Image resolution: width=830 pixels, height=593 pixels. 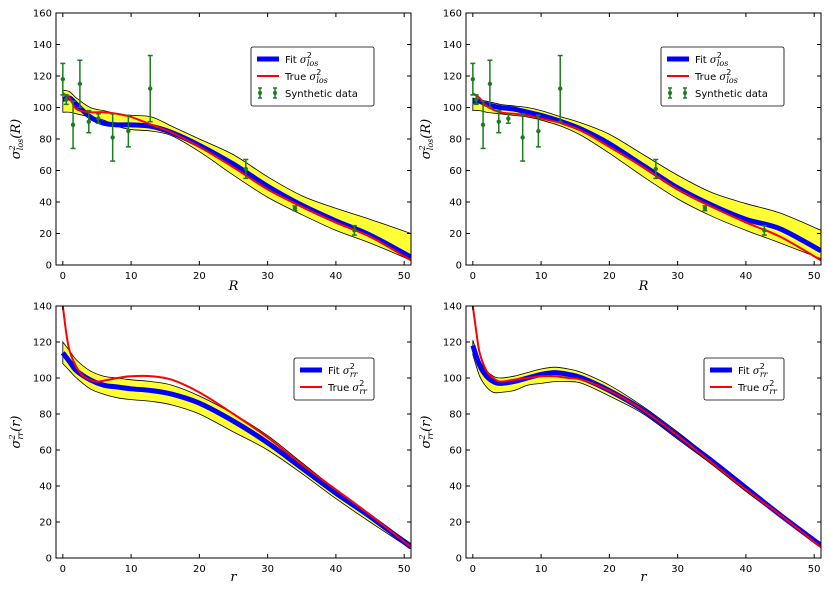 I want to click on x-axis-label: R, so click(x=233, y=286).